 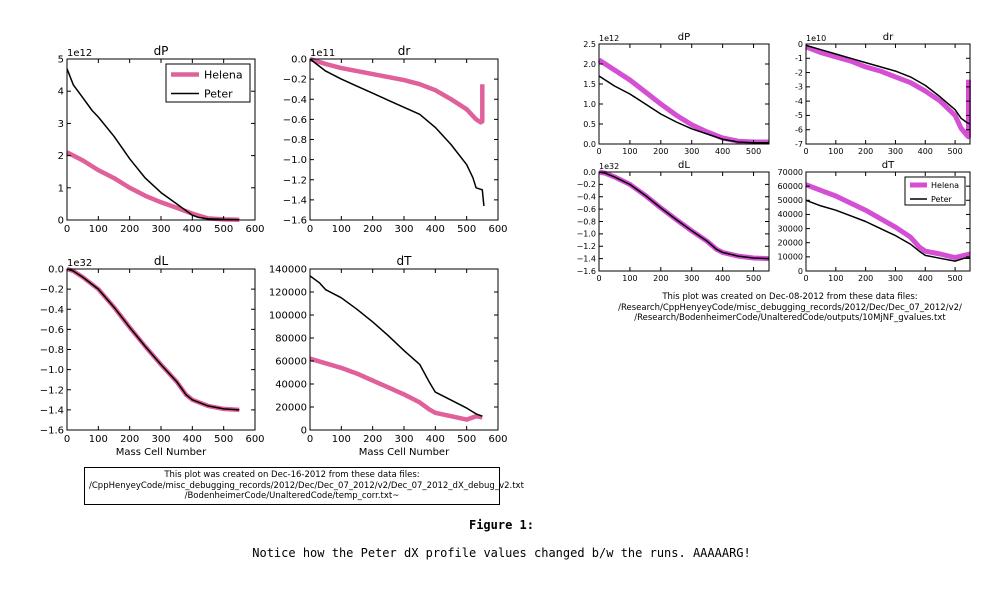 I want to click on y-tick-label: 60000, so click(x=790, y=186).